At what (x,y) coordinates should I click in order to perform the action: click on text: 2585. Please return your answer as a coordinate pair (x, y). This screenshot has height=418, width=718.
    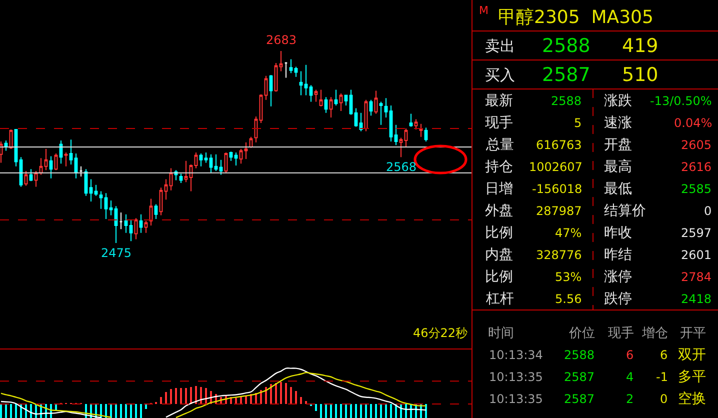
    Looking at the image, I should click on (696, 189).